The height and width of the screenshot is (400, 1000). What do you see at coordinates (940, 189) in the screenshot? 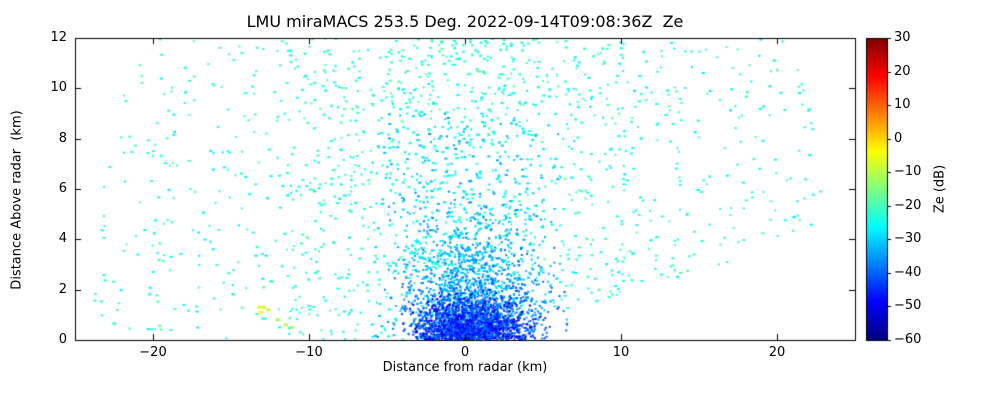
I see `colorbar-label: Ze (dB)` at bounding box center [940, 189].